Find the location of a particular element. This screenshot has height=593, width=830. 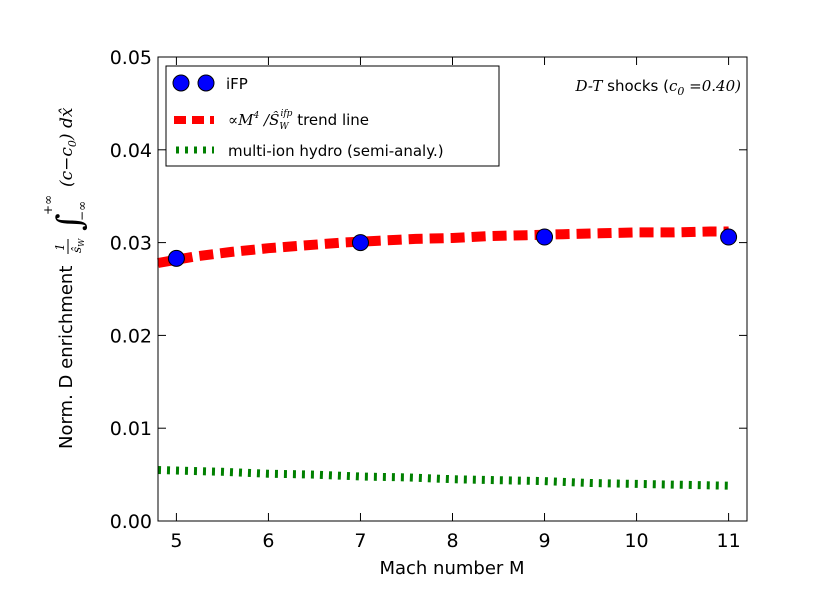

svg-text: Norm. D enrichment is located at coordinates (66, 357).